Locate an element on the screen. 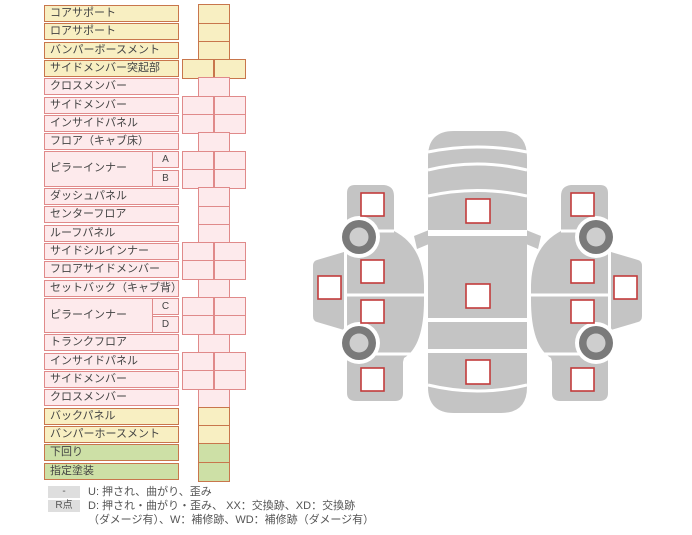  part-label: ダッシュパネル is located at coordinates (111, 196).